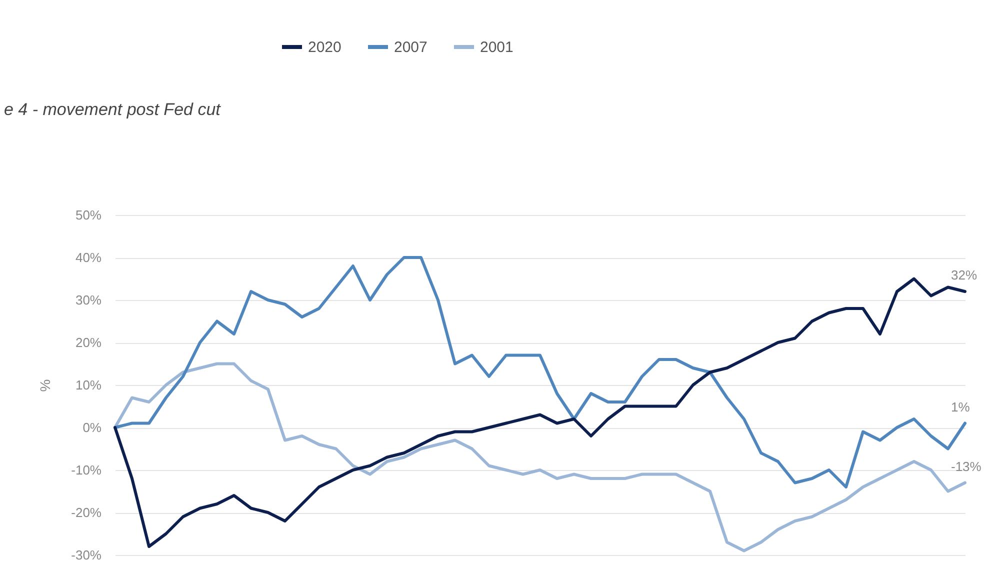  Describe the element at coordinates (88, 215) in the screenshot. I see `y-tick-label: 50%` at that location.